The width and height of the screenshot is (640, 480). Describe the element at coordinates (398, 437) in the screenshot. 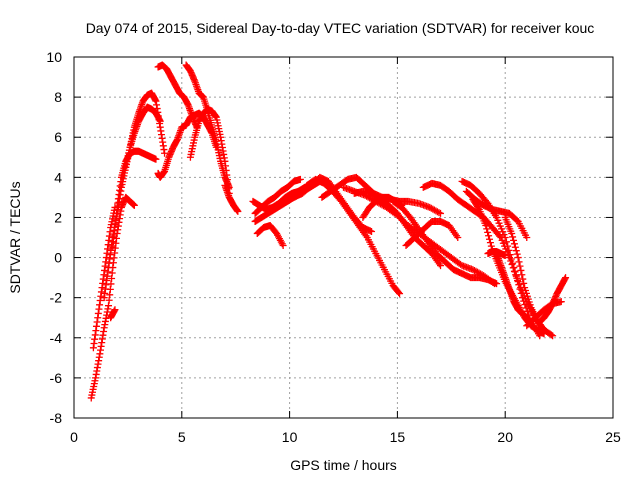

I see `x-tick-label: 15` at that location.